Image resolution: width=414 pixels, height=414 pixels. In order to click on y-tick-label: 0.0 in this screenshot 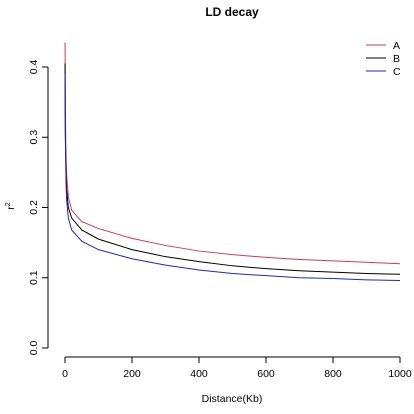, I will do `click(34, 348)`.